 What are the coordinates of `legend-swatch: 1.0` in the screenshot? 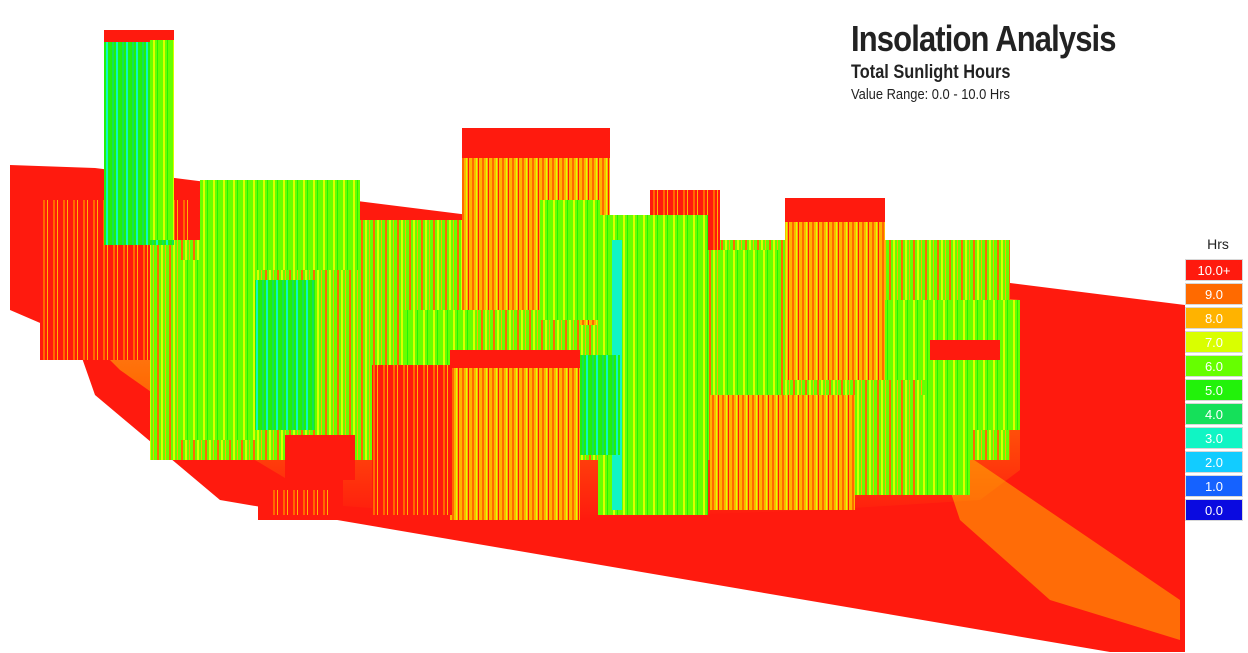 It's located at (1214, 486).